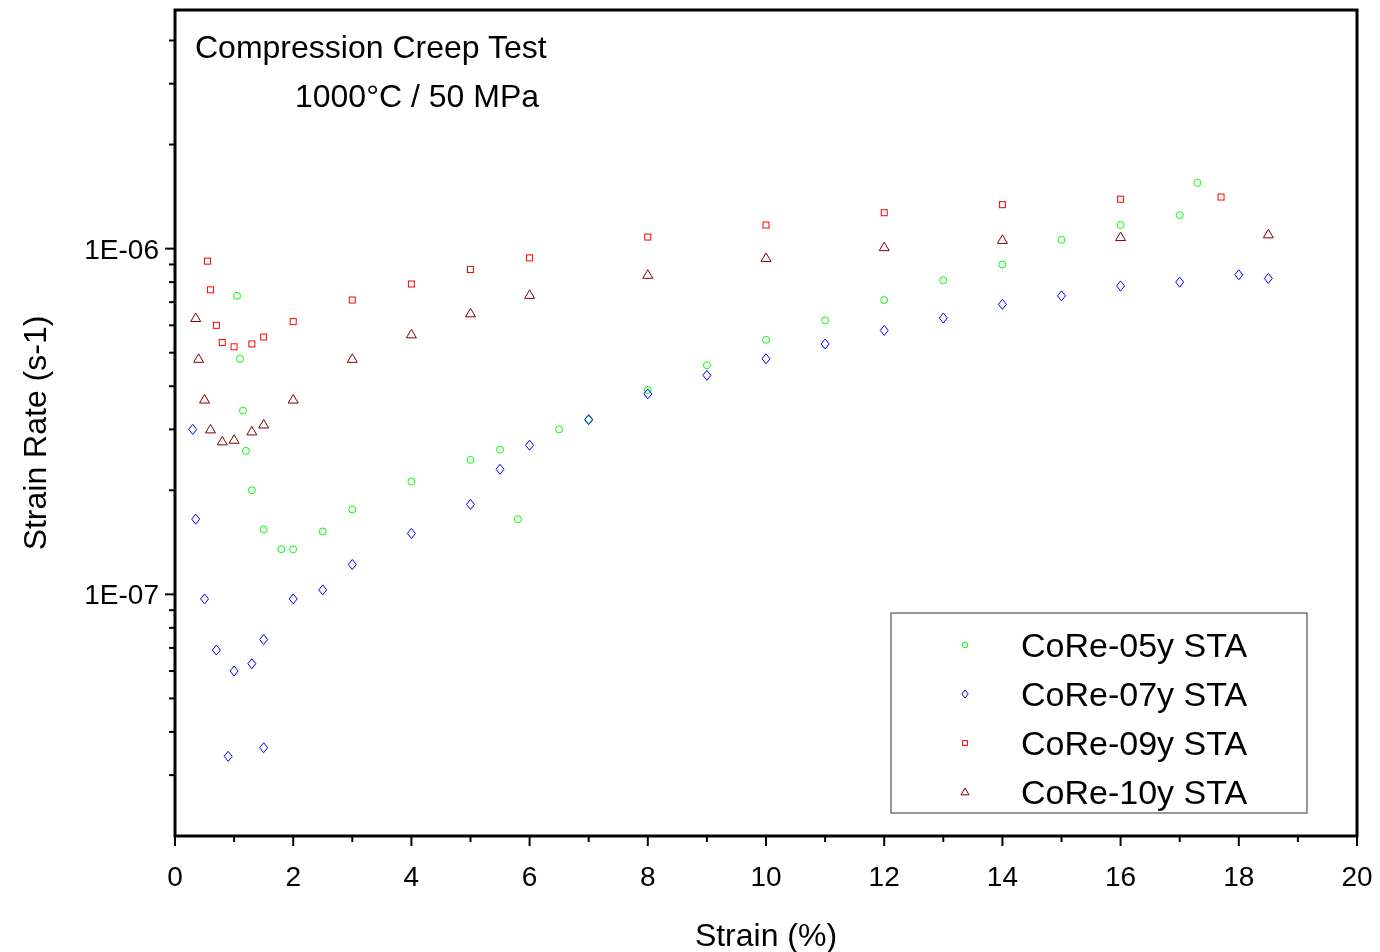  I want to click on x-tick-label: 18, so click(1239, 876).